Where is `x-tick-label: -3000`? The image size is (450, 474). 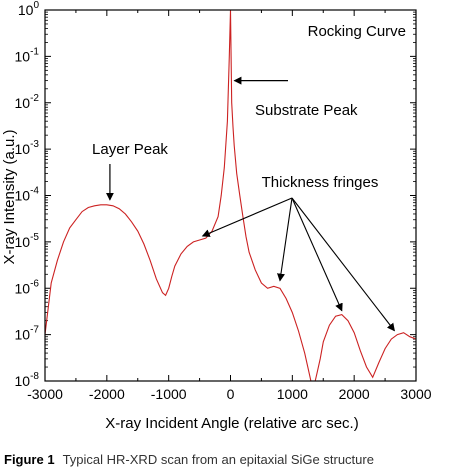
x-tick-label: -3000 is located at coordinates (45, 394).